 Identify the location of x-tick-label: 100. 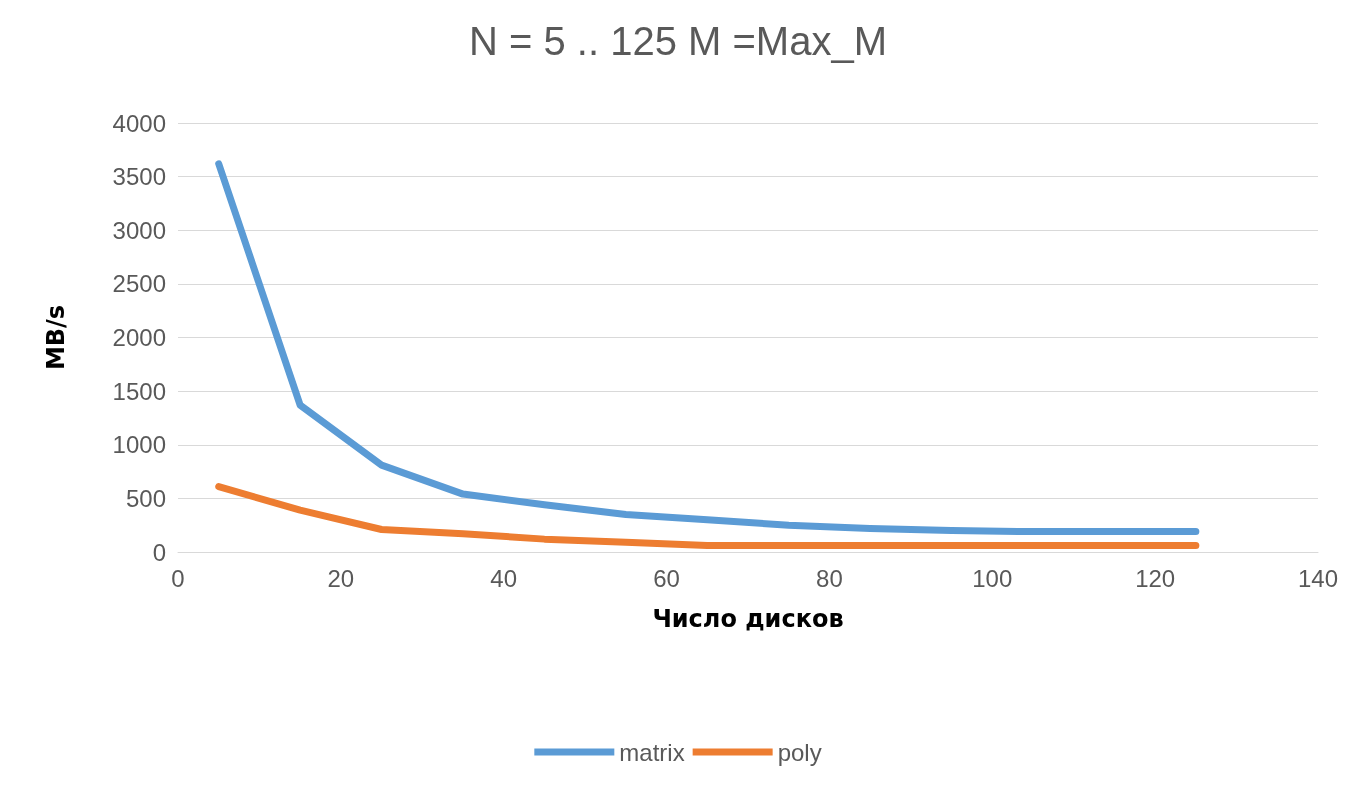
(992, 578).